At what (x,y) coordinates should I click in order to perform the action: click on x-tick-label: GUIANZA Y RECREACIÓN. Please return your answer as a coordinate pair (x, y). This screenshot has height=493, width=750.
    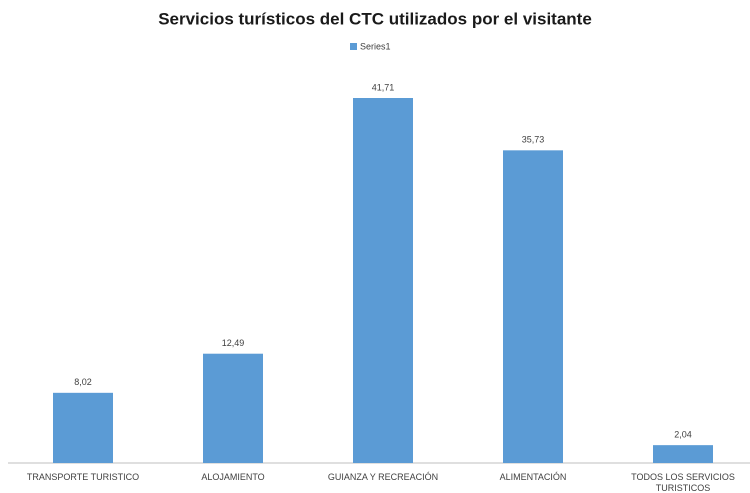
    Looking at the image, I should click on (383, 477).